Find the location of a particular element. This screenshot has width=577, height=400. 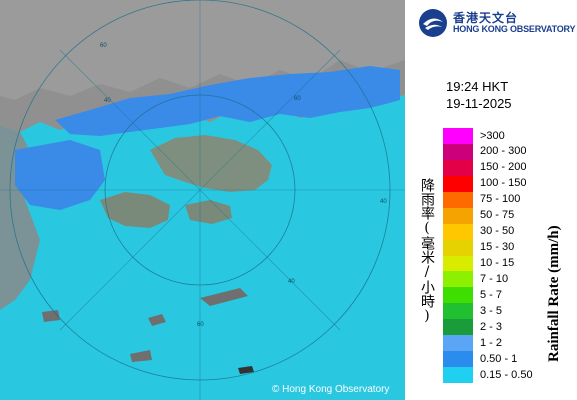

copyright-notice: © Hong Kong Observatory is located at coordinates (331, 389).